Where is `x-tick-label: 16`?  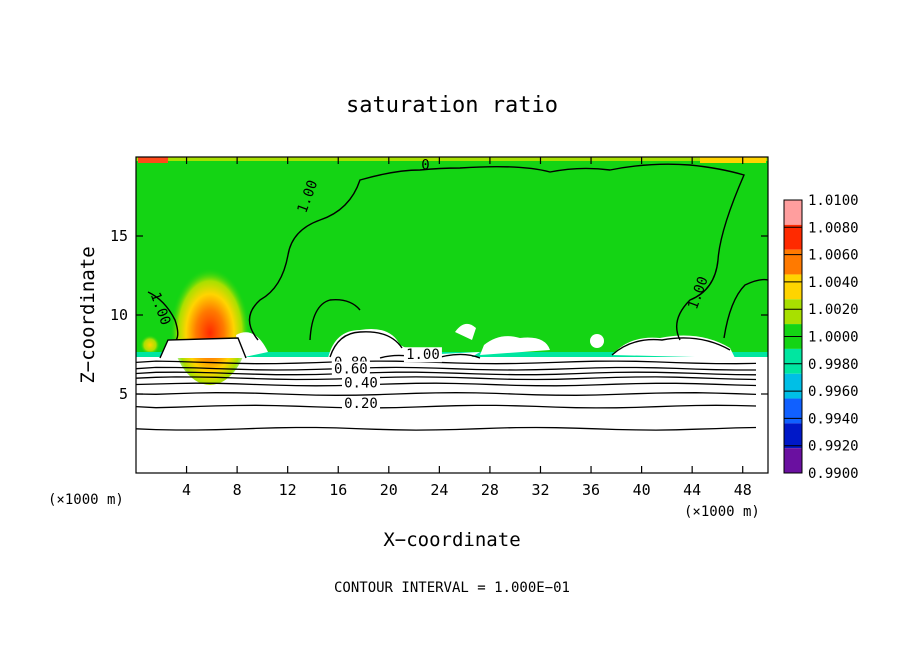
x-tick-label: 16 is located at coordinates (338, 490).